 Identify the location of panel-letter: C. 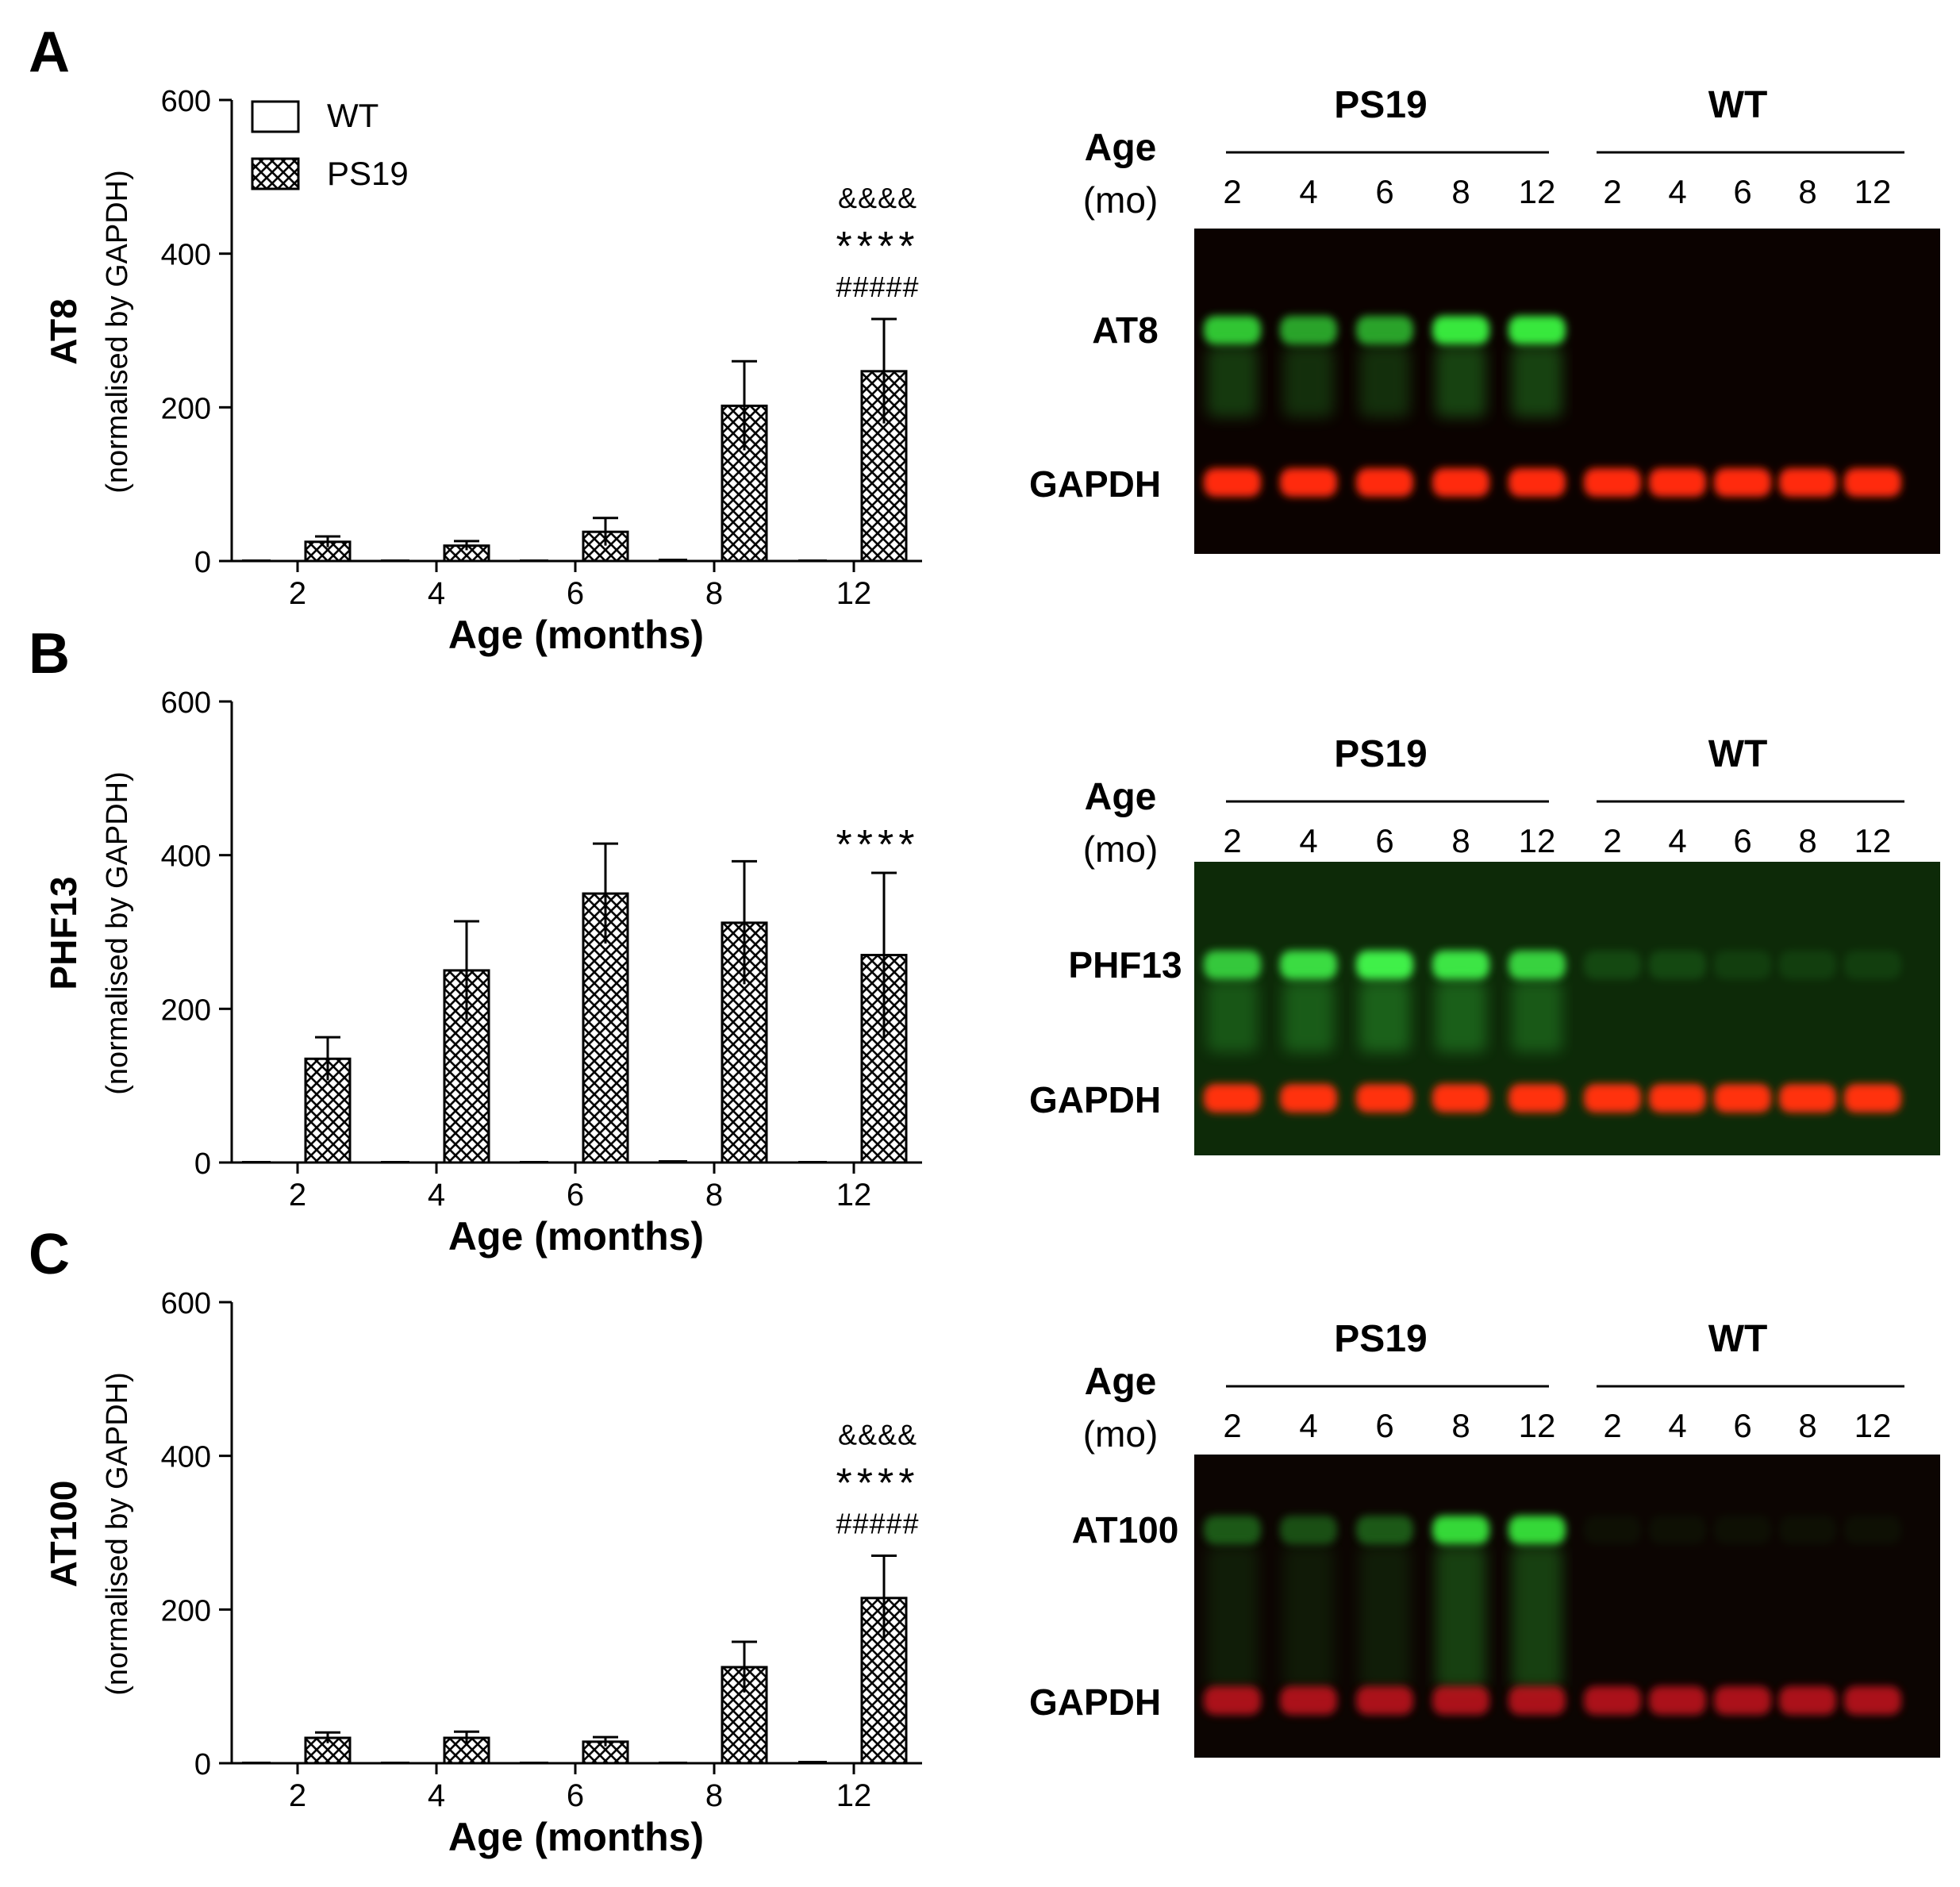
(49, 1254).